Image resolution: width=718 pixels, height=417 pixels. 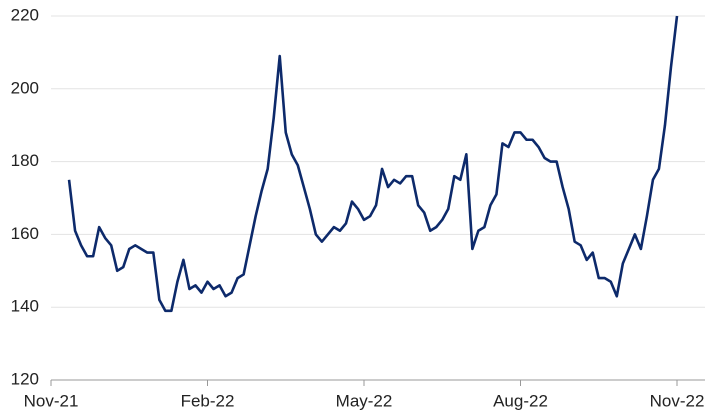 What do you see at coordinates (520, 400) in the screenshot?
I see `x-tick-label: Aug-22` at bounding box center [520, 400].